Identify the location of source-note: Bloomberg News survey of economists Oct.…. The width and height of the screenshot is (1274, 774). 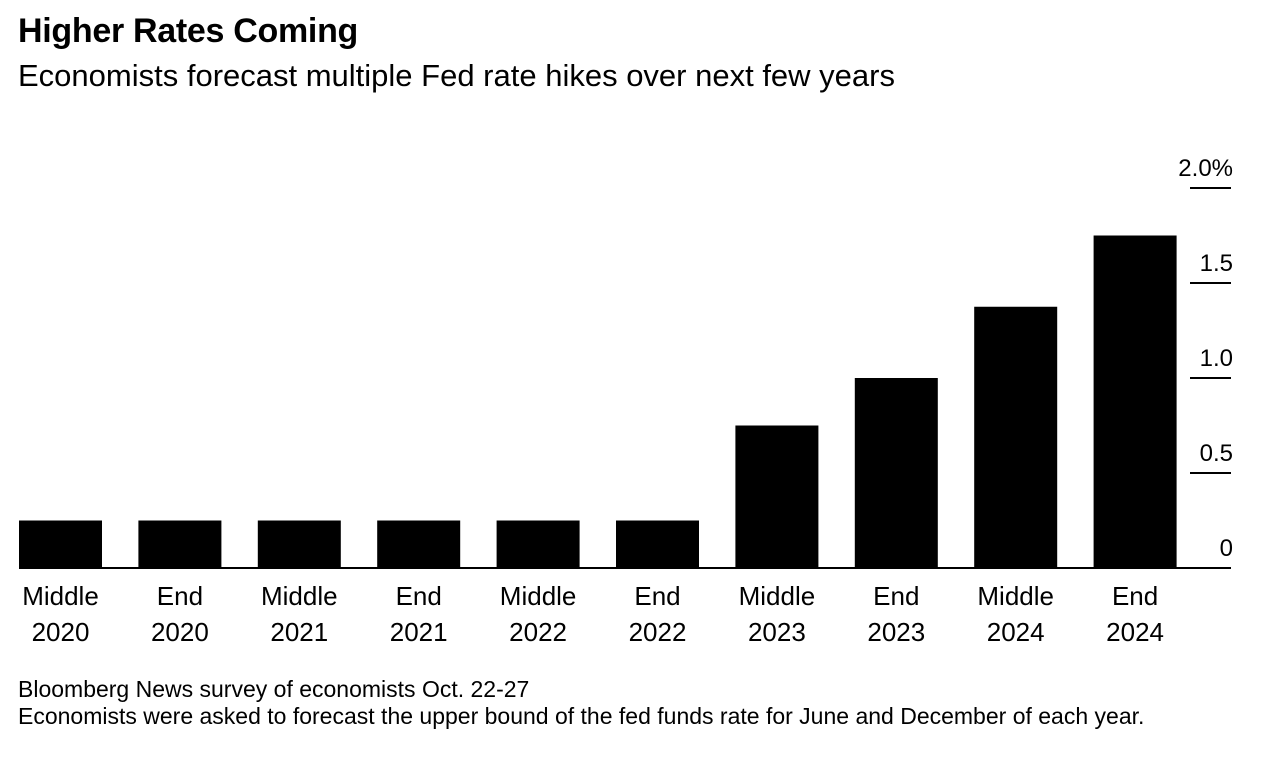
(274, 689).